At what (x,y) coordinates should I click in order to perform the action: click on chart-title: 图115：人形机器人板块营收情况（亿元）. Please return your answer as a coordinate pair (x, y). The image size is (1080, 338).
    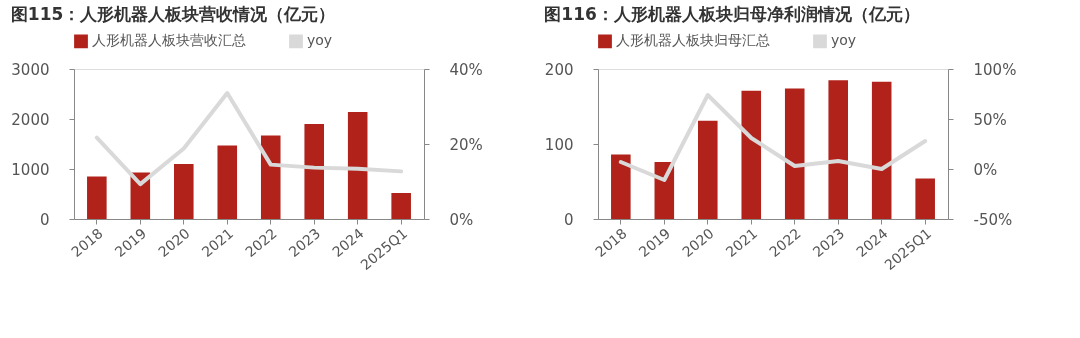
    Looking at the image, I should click on (173, 14).